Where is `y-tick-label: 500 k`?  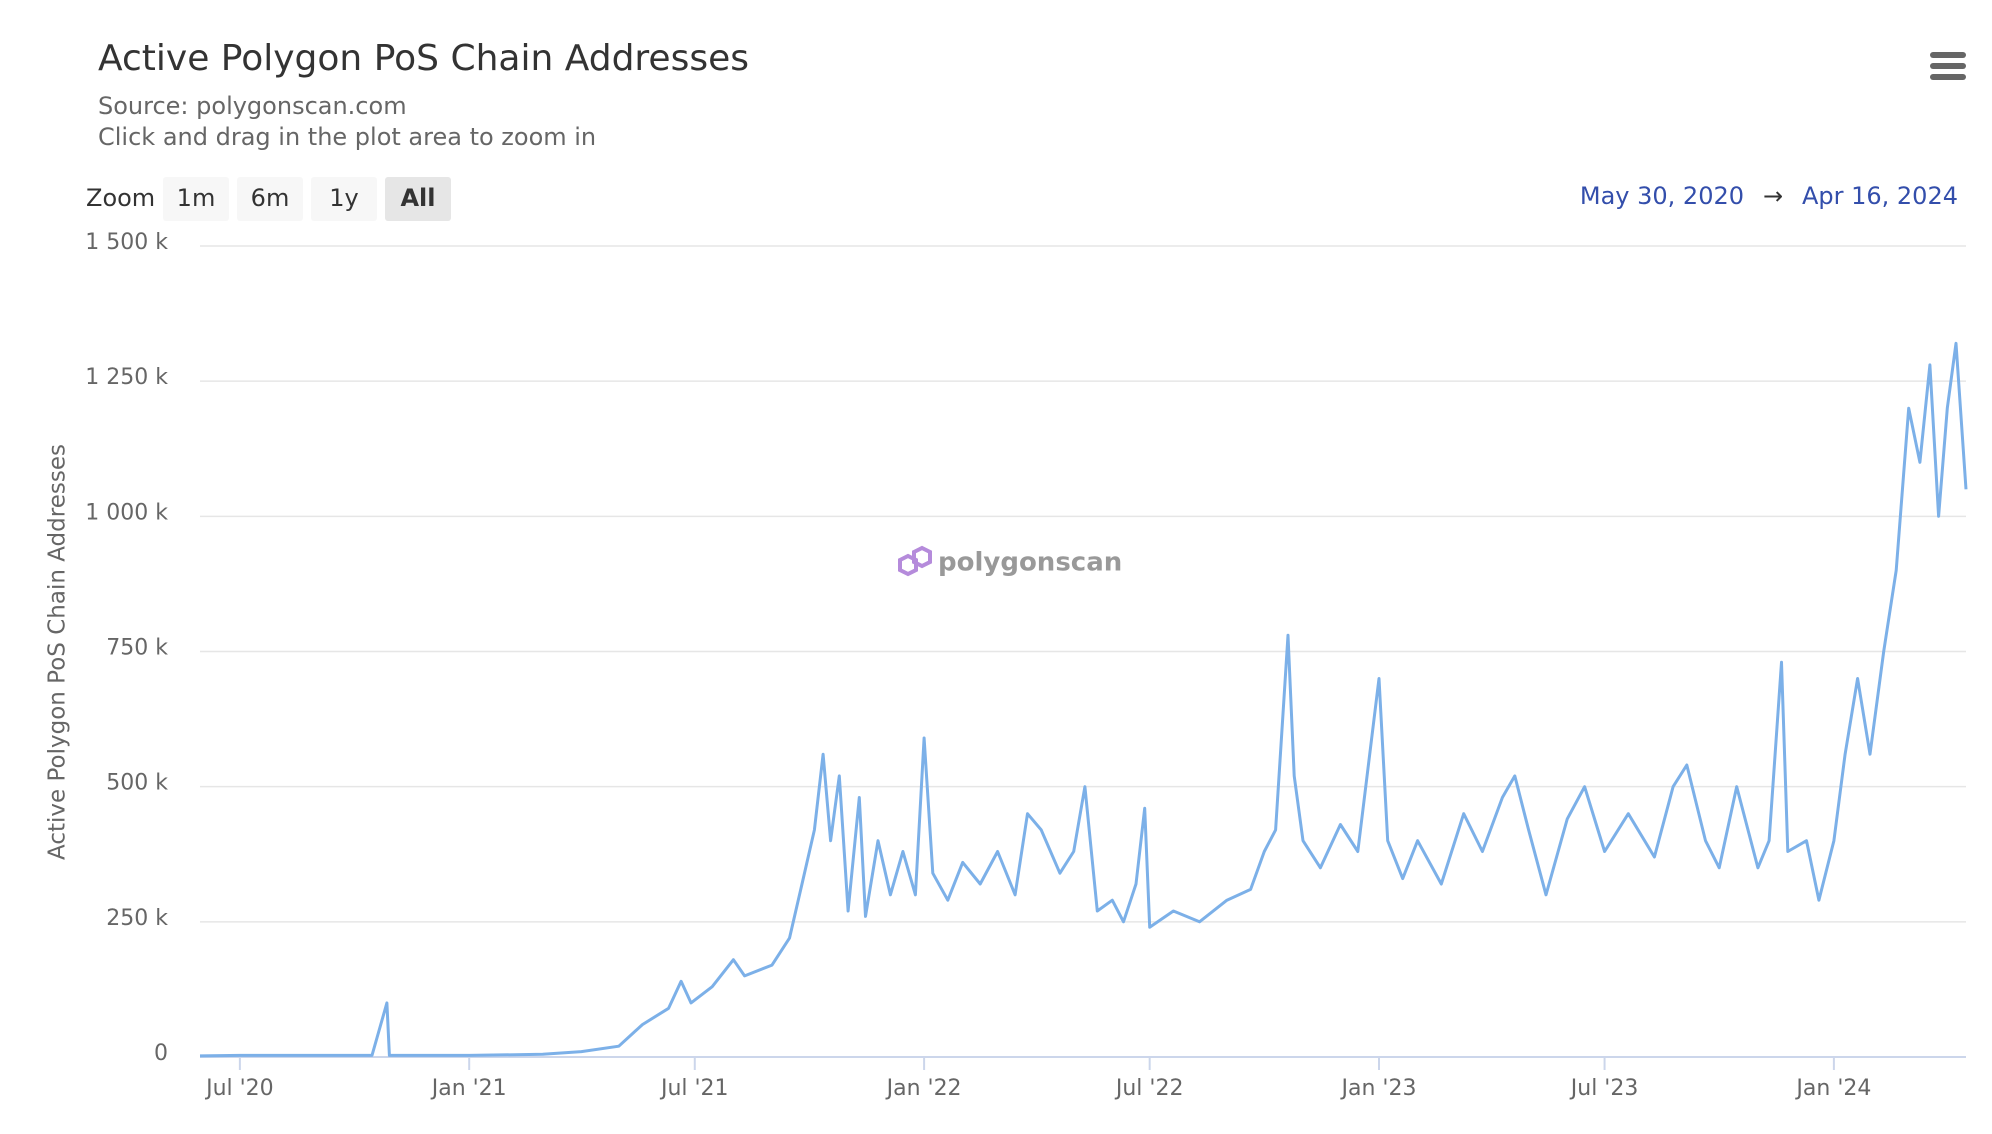 y-tick-label: 500 k is located at coordinates (137, 783).